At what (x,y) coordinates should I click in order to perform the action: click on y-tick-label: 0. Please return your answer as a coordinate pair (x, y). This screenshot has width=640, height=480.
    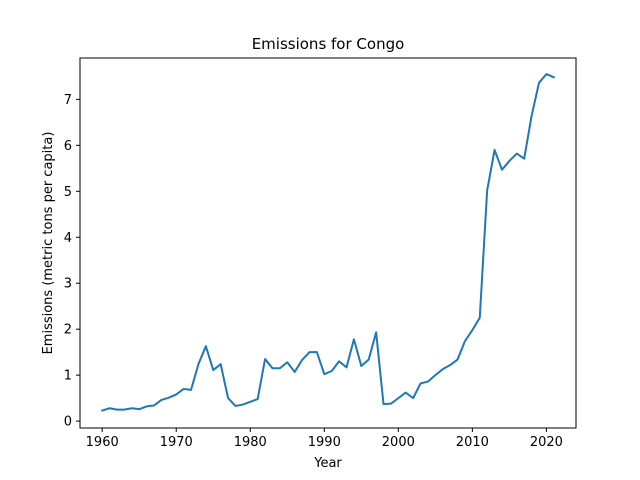
    Looking at the image, I should click on (68, 422).